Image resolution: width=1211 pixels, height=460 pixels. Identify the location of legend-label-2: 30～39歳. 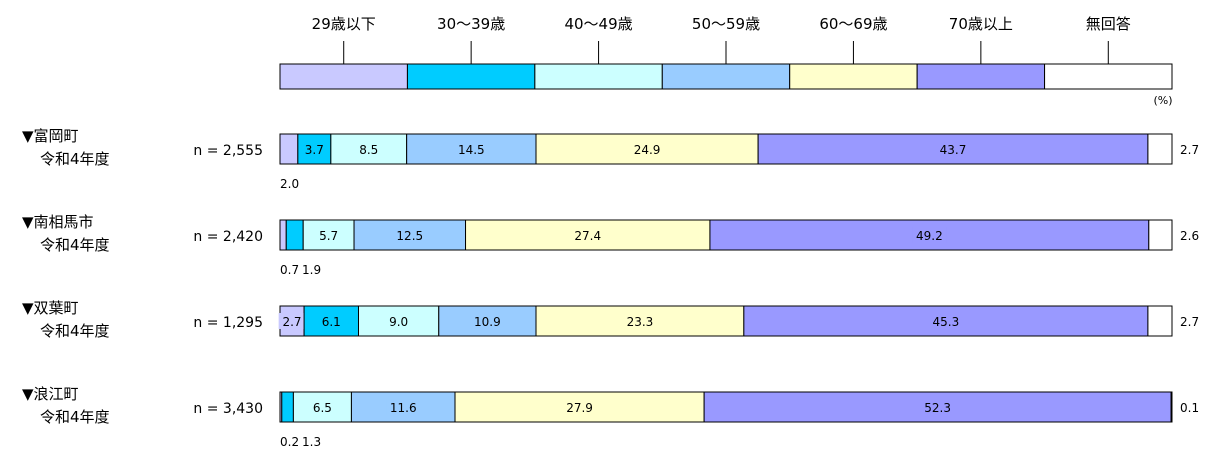
(471, 24).